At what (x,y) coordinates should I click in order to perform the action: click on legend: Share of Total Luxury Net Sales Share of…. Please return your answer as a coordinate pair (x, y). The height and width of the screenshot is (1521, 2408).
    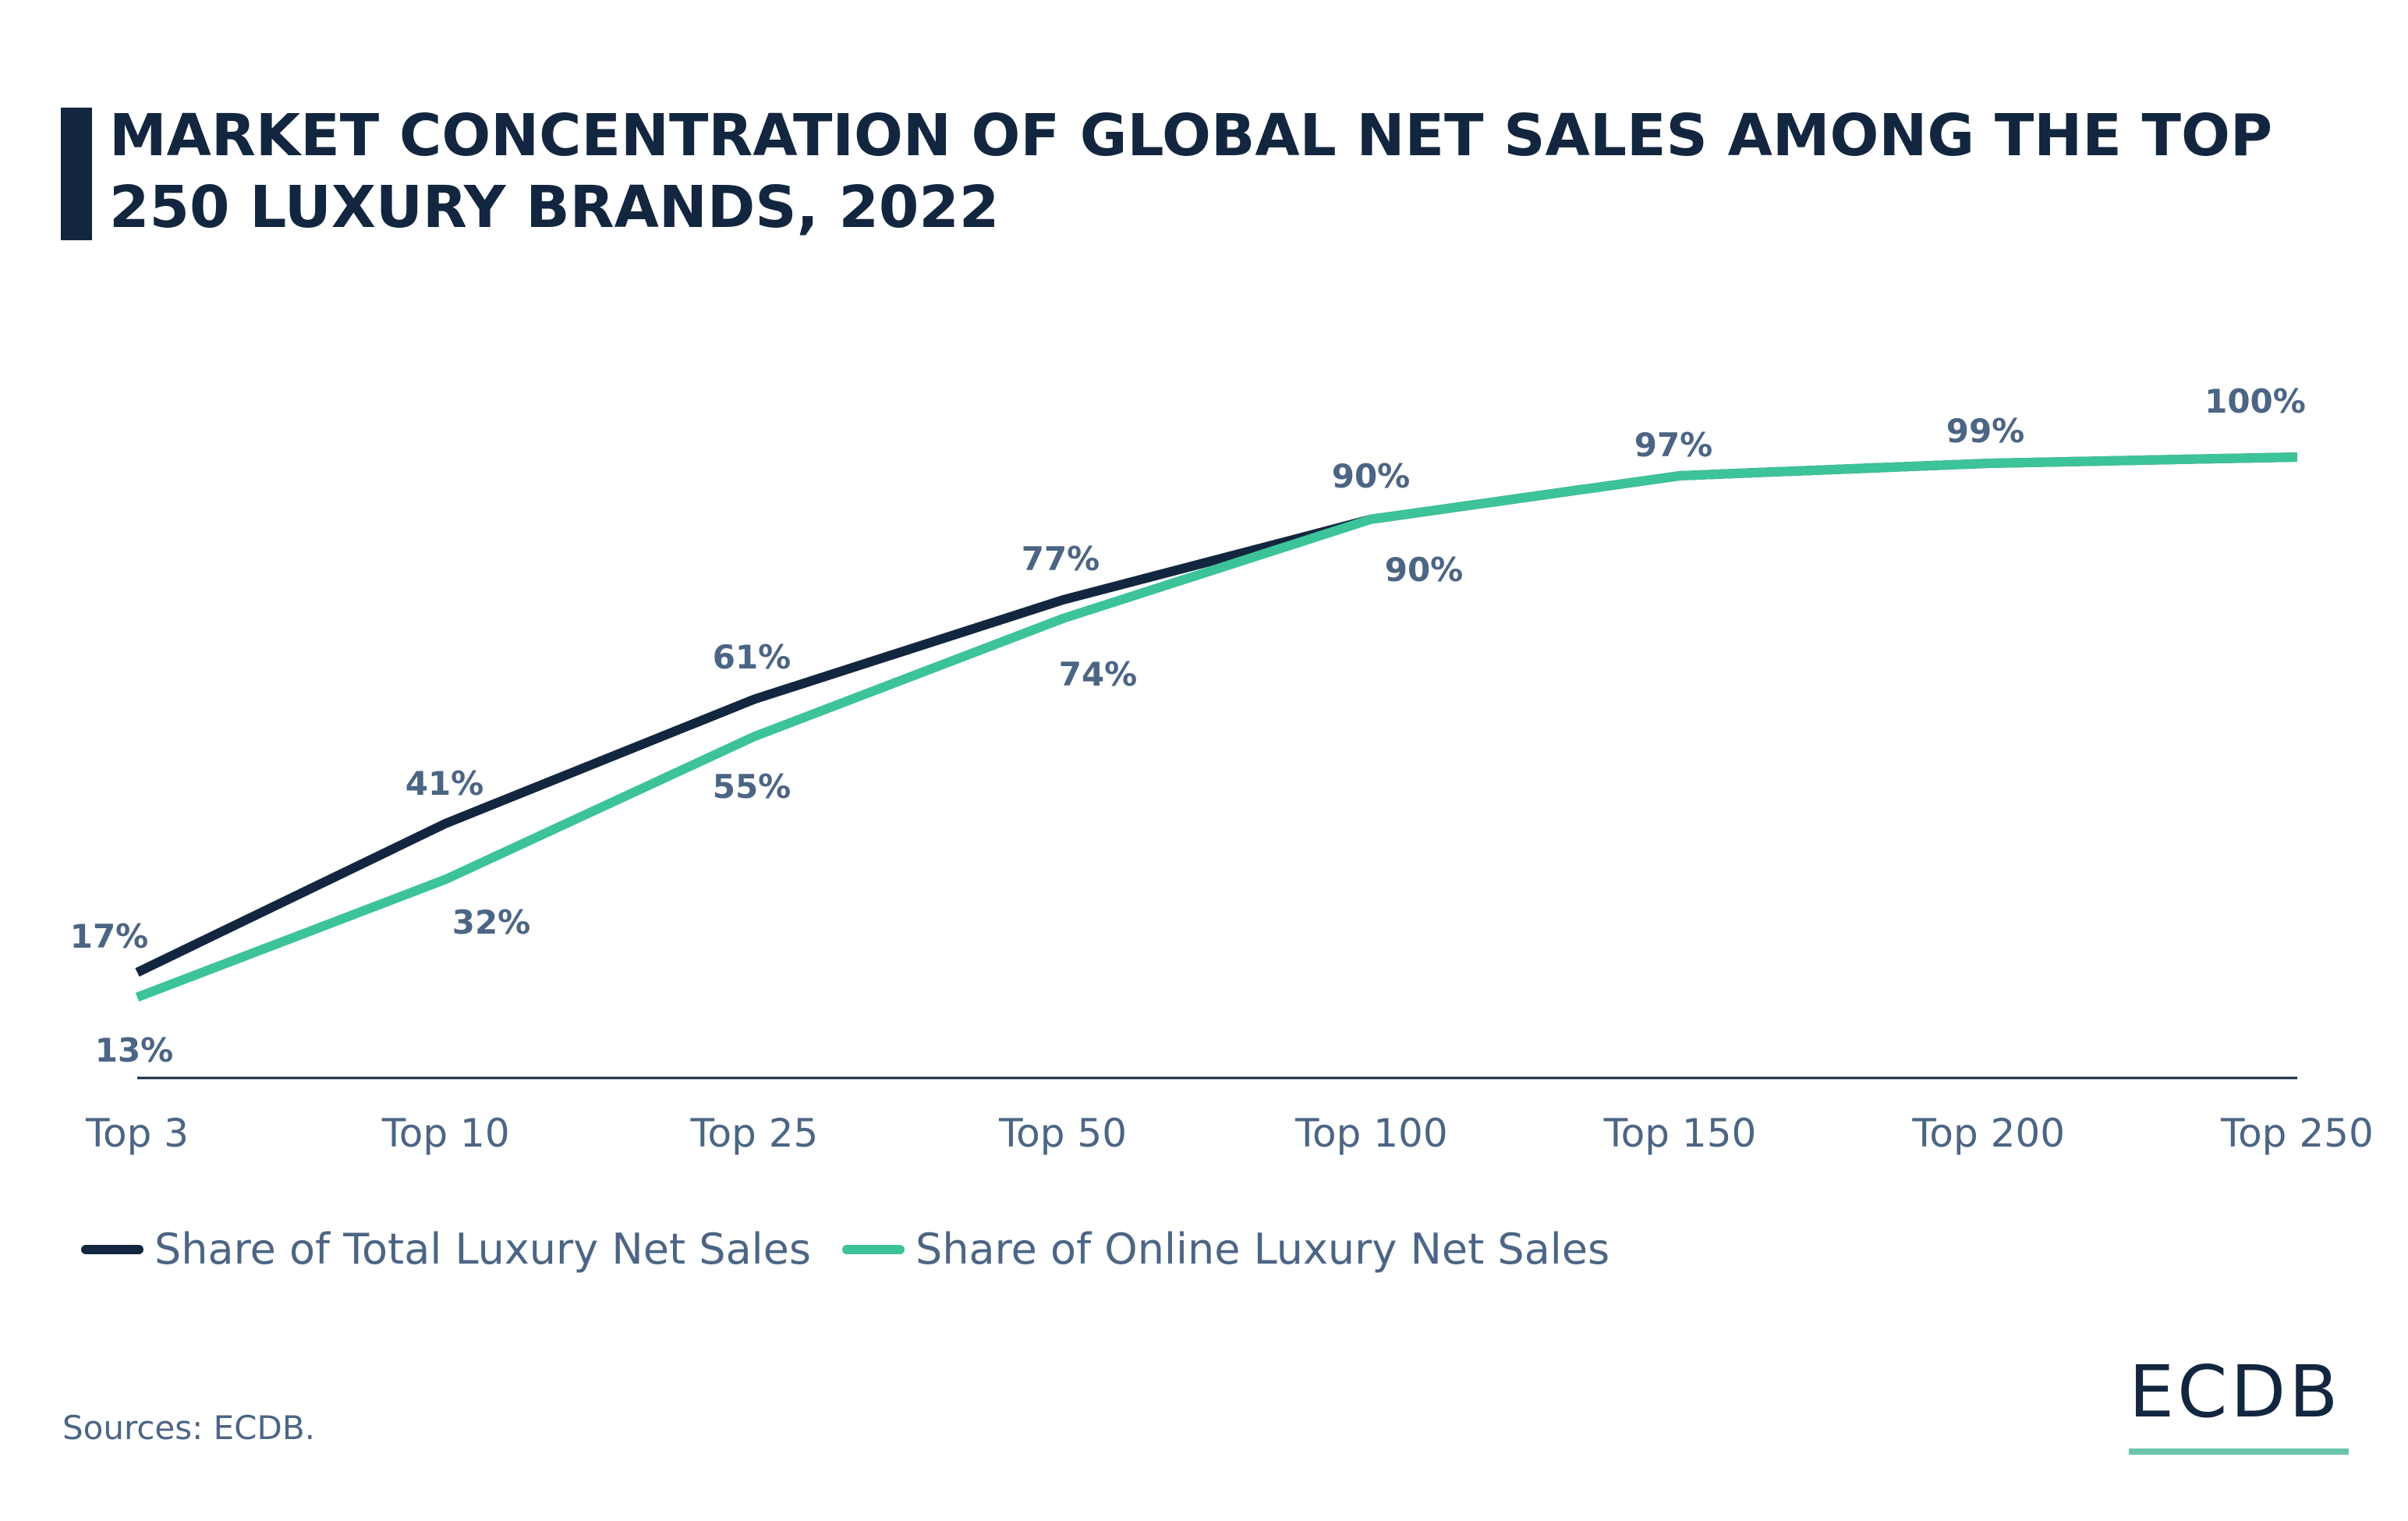
    Looking at the image, I should click on (861, 1250).